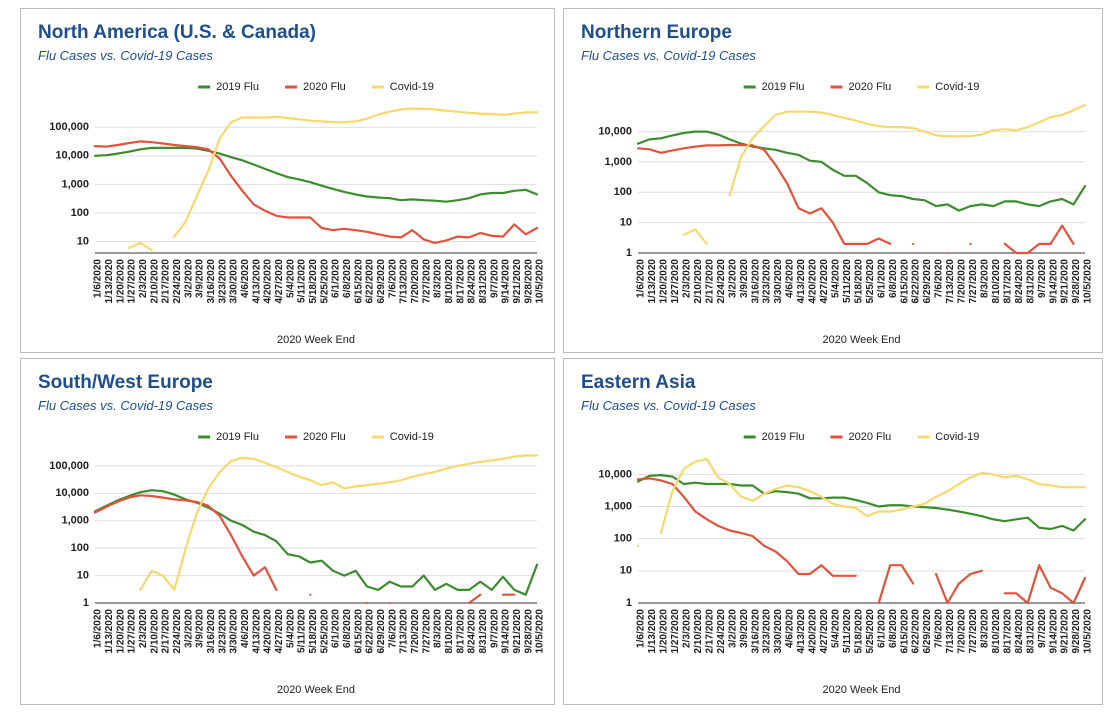 The height and width of the screenshot is (713, 1118). What do you see at coordinates (177, 32) in the screenshot?
I see `chart-title: North America (U.S. & Canada)` at bounding box center [177, 32].